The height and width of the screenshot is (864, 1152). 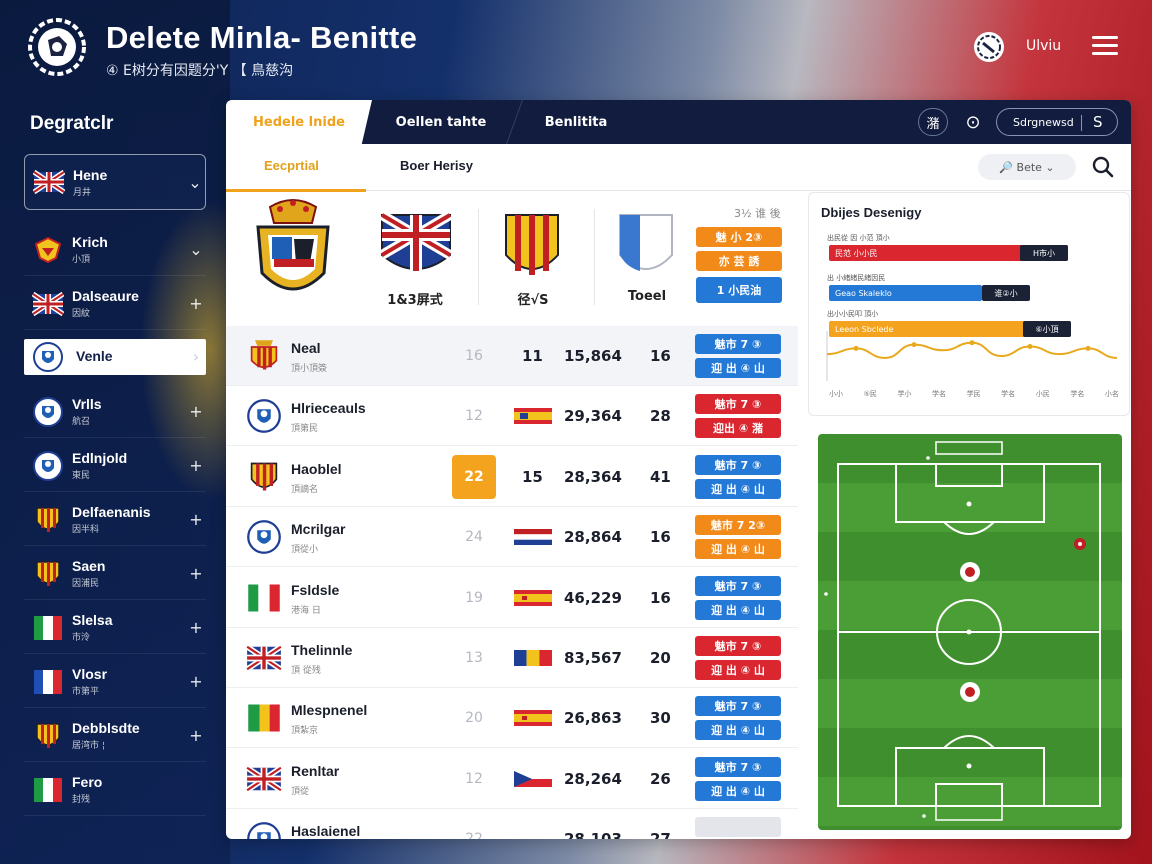 I want to click on sidebar-item-label: Dalseaure, so click(x=105, y=296).